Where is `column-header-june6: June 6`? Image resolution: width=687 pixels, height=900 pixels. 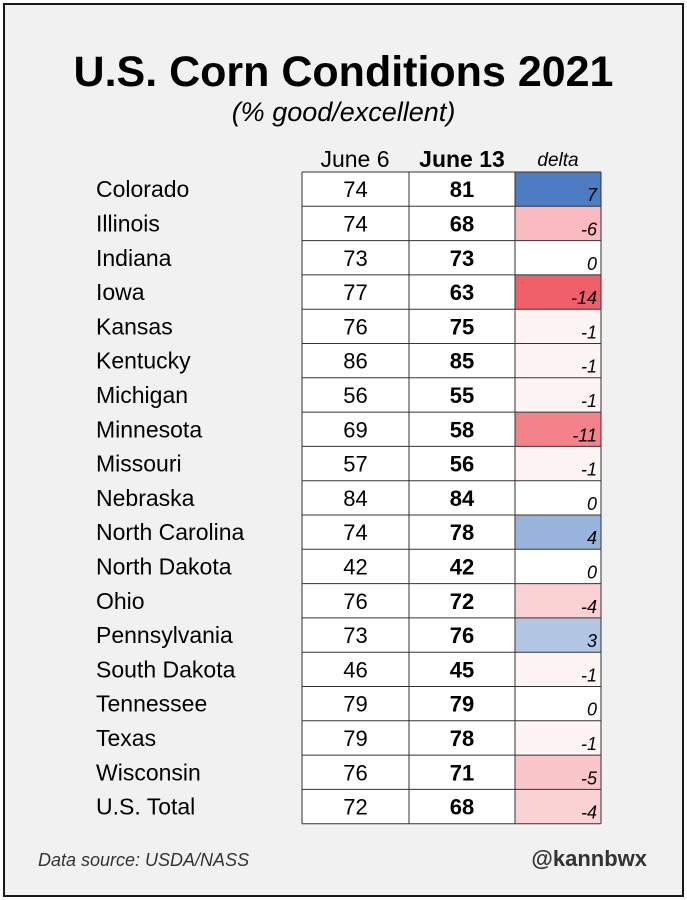 column-header-june6: June 6 is located at coordinates (355, 159).